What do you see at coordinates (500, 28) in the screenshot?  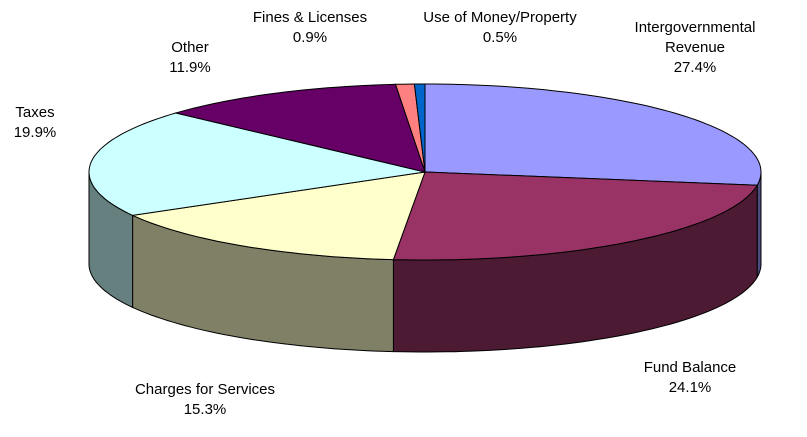 I see `slice-label: Use of Money/Property 0.5%` at bounding box center [500, 28].